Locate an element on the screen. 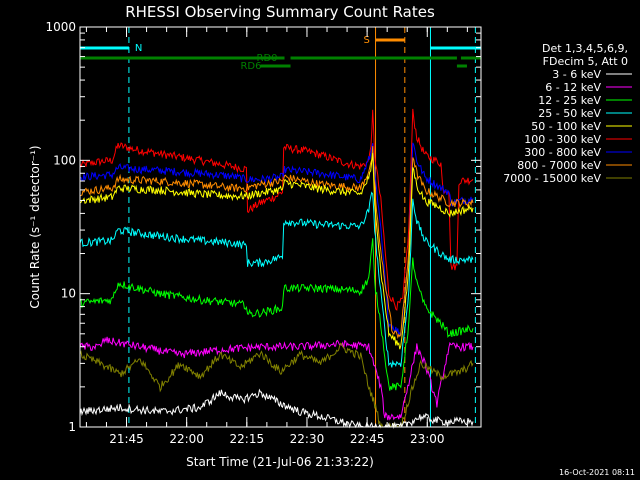 Image resolution: width=640 pixels, height=480 pixels. y-axis-label: Count Rate (s⁻¹ detector⁻¹) is located at coordinates (35, 226).